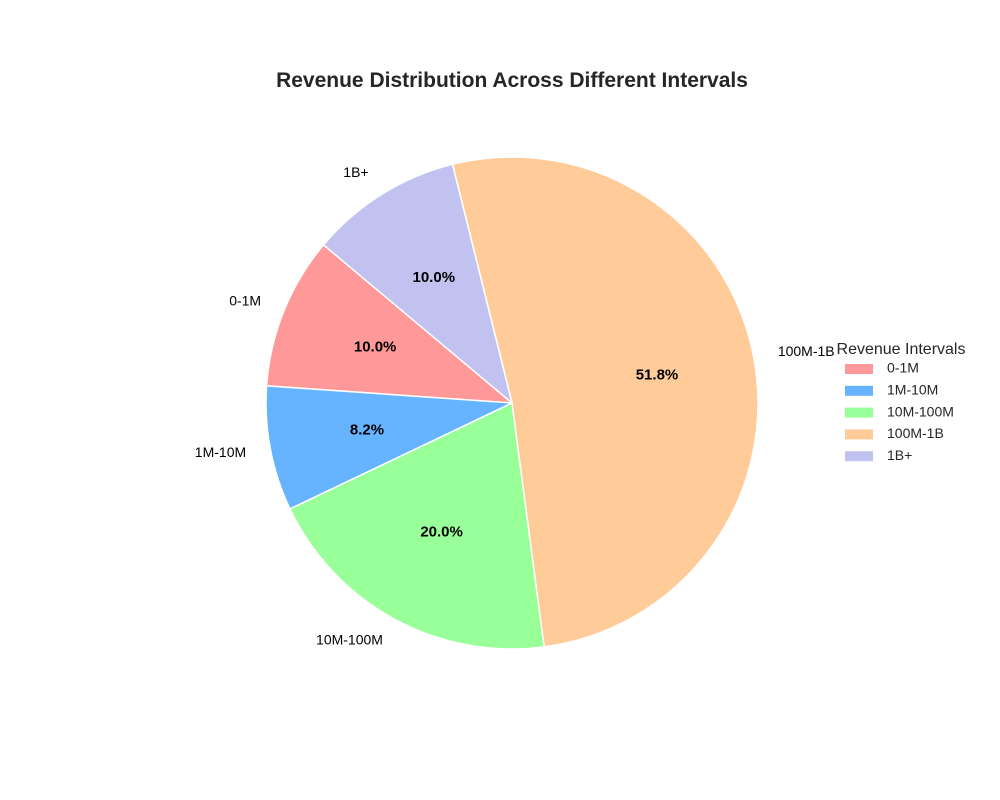 The image size is (1000, 800). I want to click on slice-category-label: 1B+, so click(355, 172).